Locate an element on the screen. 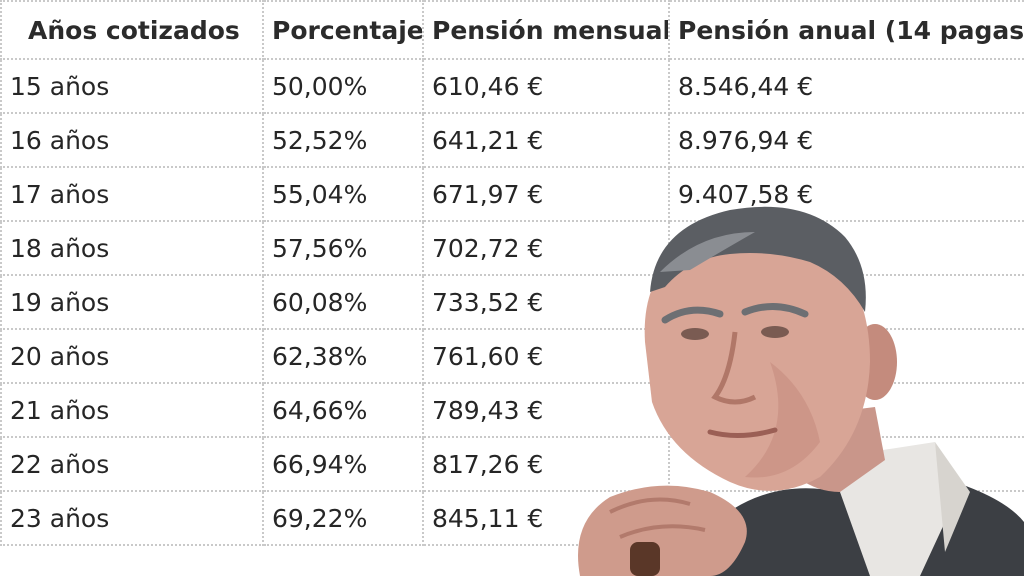 The width and height of the screenshot is (1024, 580). cell-porcentaje: 57,56% is located at coordinates (343, 248).